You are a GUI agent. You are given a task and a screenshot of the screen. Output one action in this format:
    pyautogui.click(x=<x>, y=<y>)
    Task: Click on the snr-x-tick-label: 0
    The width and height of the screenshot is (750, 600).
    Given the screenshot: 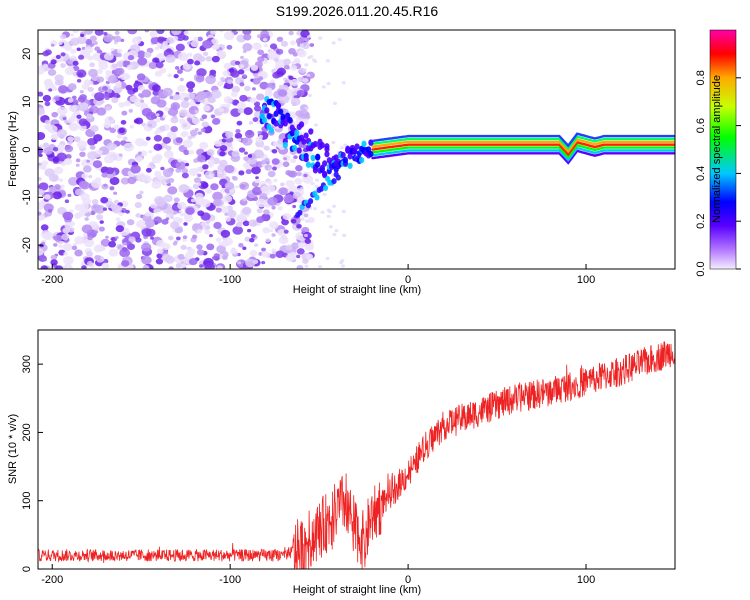 What is the action you would take?
    pyautogui.click(x=408, y=580)
    